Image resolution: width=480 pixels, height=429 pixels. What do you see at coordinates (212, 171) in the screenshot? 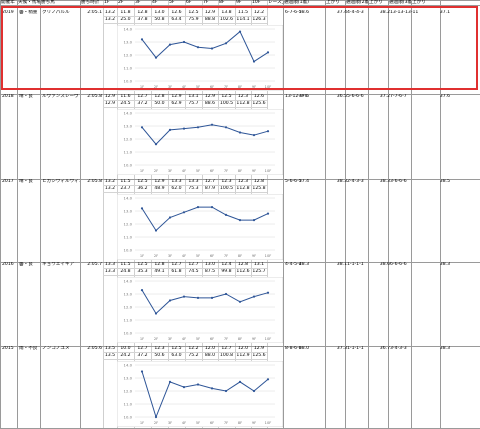
I see `x-tick-label: 6F` at bounding box center [212, 171].